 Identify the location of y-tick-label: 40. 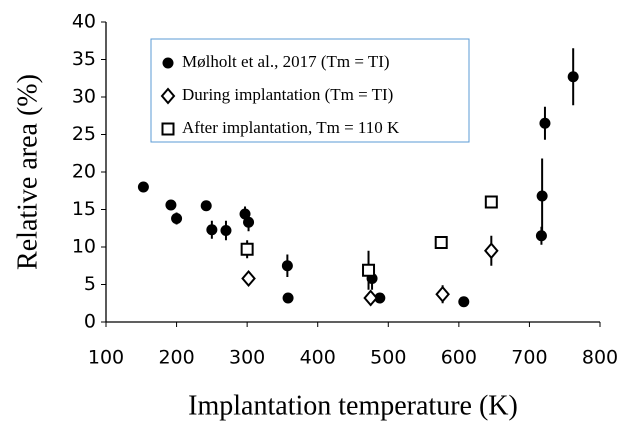
(84, 22).